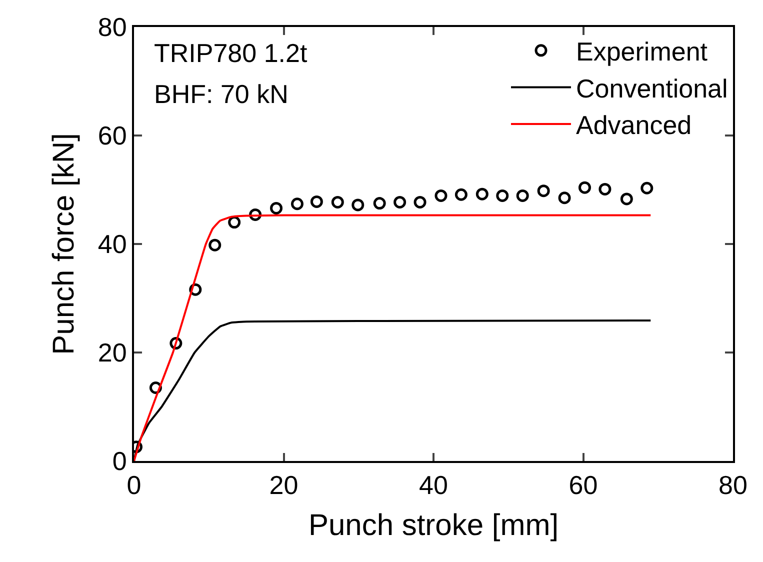 The height and width of the screenshot is (562, 763). What do you see at coordinates (112, 27) in the screenshot?
I see `y-tick-label: 80` at bounding box center [112, 27].